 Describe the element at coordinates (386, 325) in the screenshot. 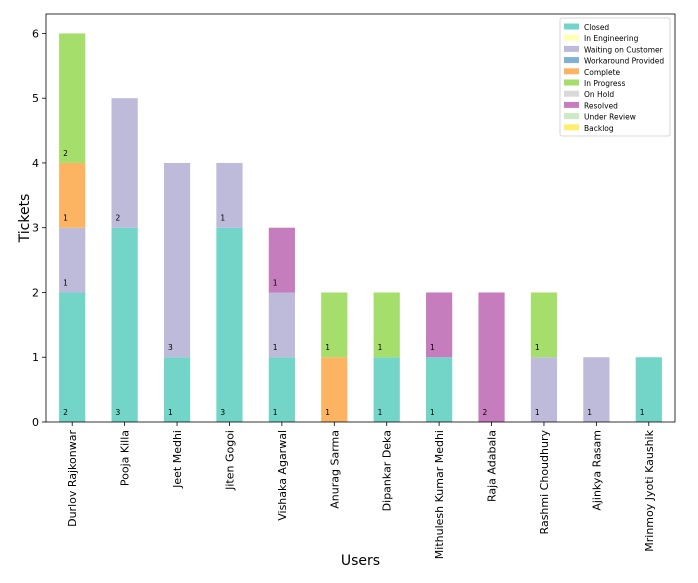

I see `bar-segment-dipankar-deka-in-progress` at that location.